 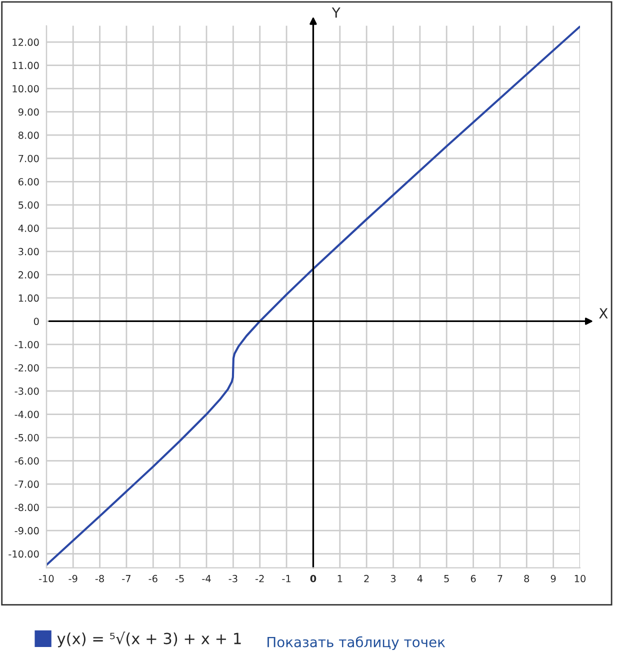 What do you see at coordinates (366, 578) in the screenshot?
I see `x-tick-label: 2` at bounding box center [366, 578].